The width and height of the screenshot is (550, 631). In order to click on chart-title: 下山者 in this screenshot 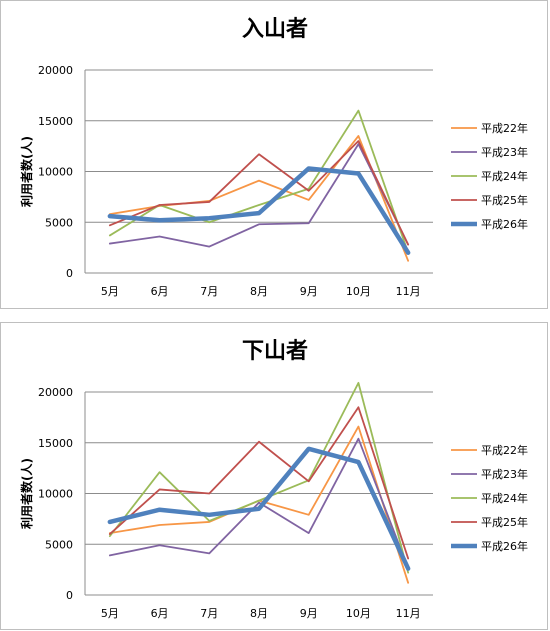, I will do `click(274, 351)`.